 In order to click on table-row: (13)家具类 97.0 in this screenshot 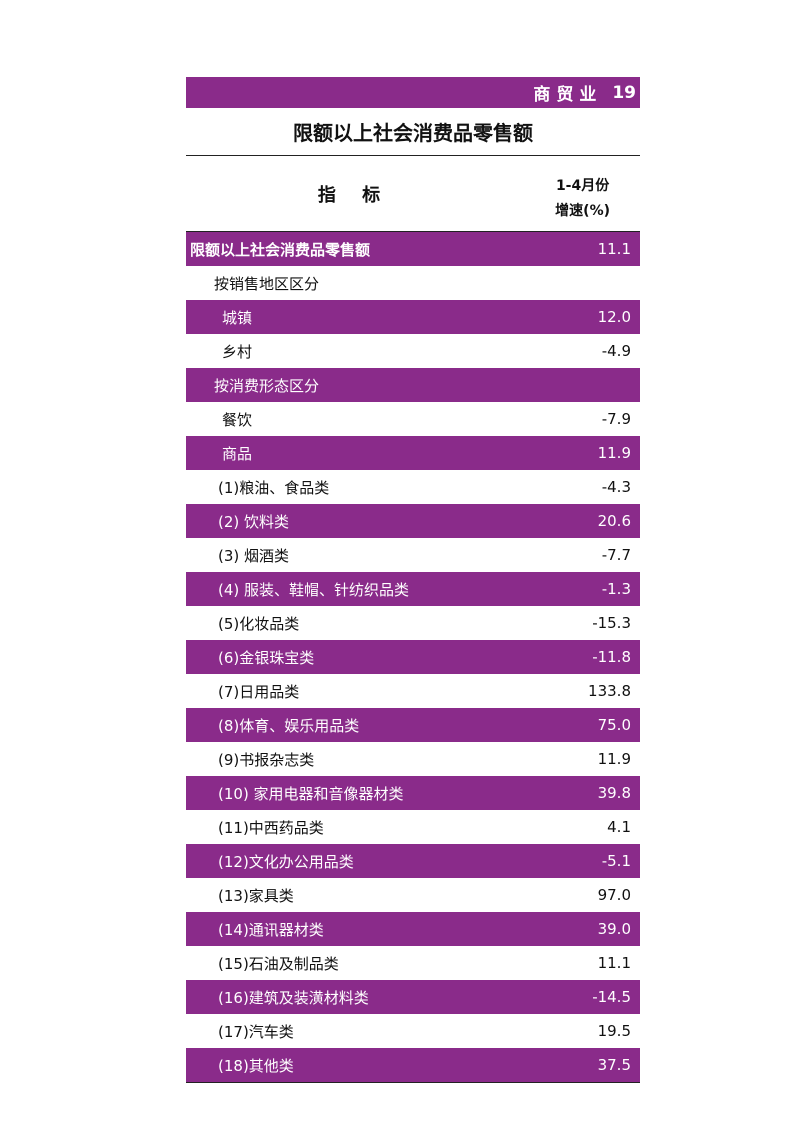, I will do `click(413, 895)`.